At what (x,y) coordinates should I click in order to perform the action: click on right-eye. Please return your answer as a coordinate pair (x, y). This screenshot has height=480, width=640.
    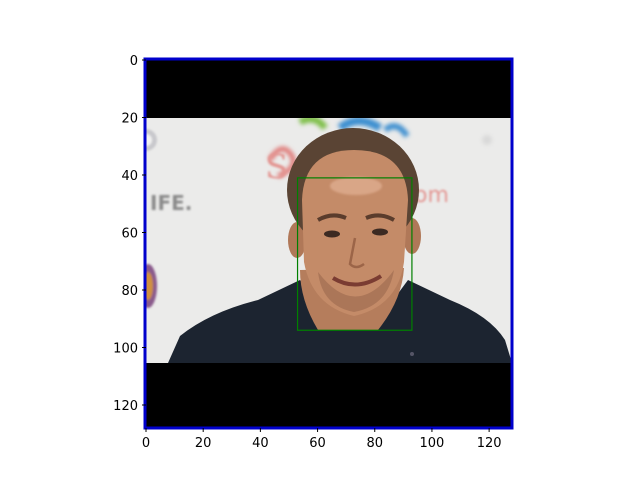
    Looking at the image, I should click on (380, 232).